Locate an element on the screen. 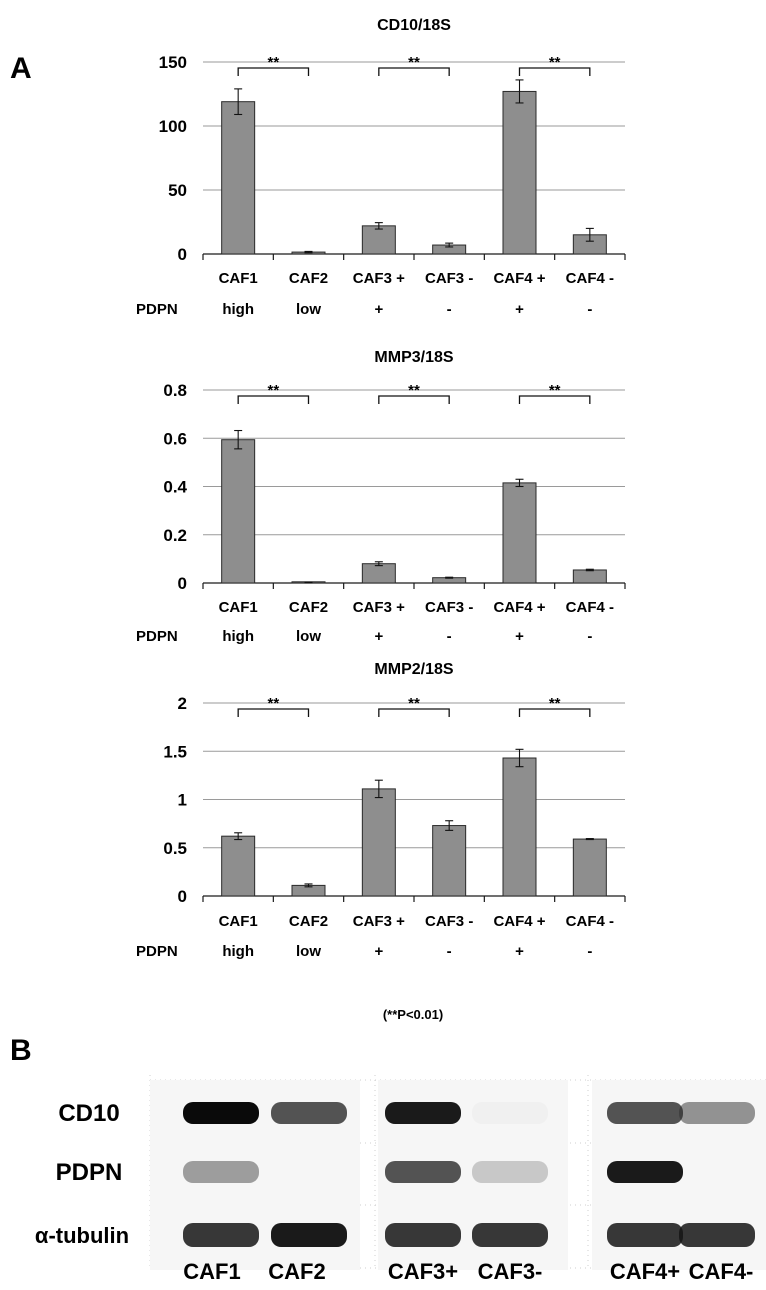 This screenshot has height=1290, width=766. blot-row-label: PDPN is located at coordinates (89, 1172).